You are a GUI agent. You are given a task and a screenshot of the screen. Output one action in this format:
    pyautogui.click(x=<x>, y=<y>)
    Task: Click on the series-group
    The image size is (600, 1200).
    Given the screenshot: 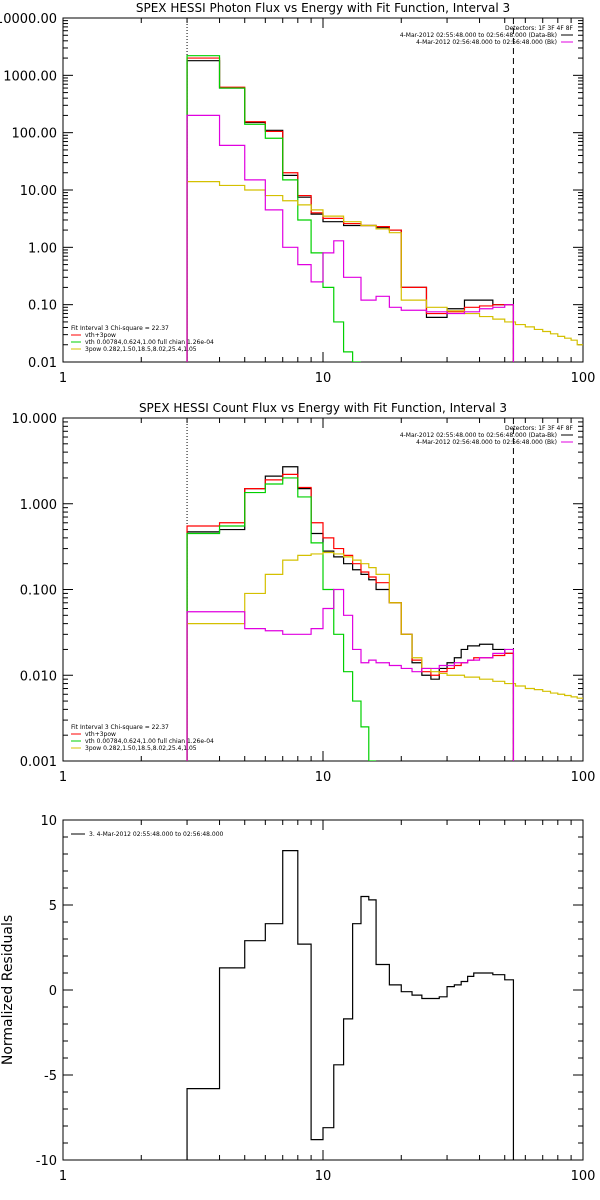 What is the action you would take?
    pyautogui.click(x=350, y=1005)
    